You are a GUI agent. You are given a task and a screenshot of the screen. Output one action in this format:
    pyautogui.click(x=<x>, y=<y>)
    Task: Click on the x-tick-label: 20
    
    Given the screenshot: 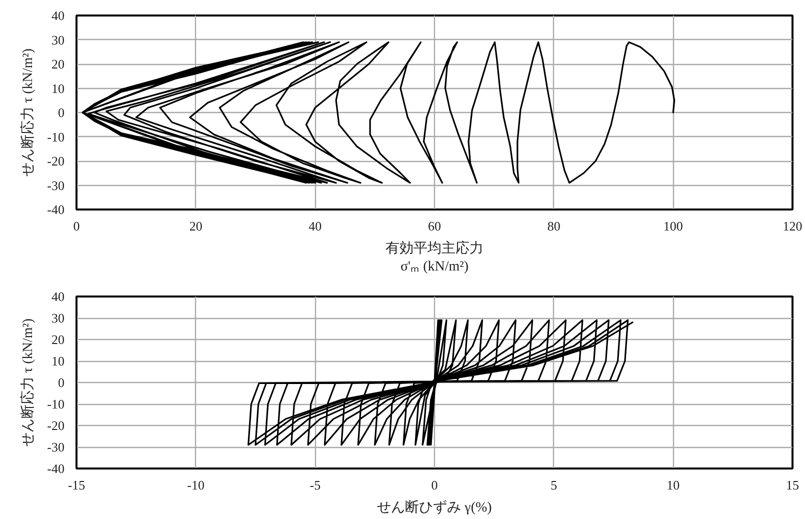 What is the action you would take?
    pyautogui.click(x=195, y=226)
    